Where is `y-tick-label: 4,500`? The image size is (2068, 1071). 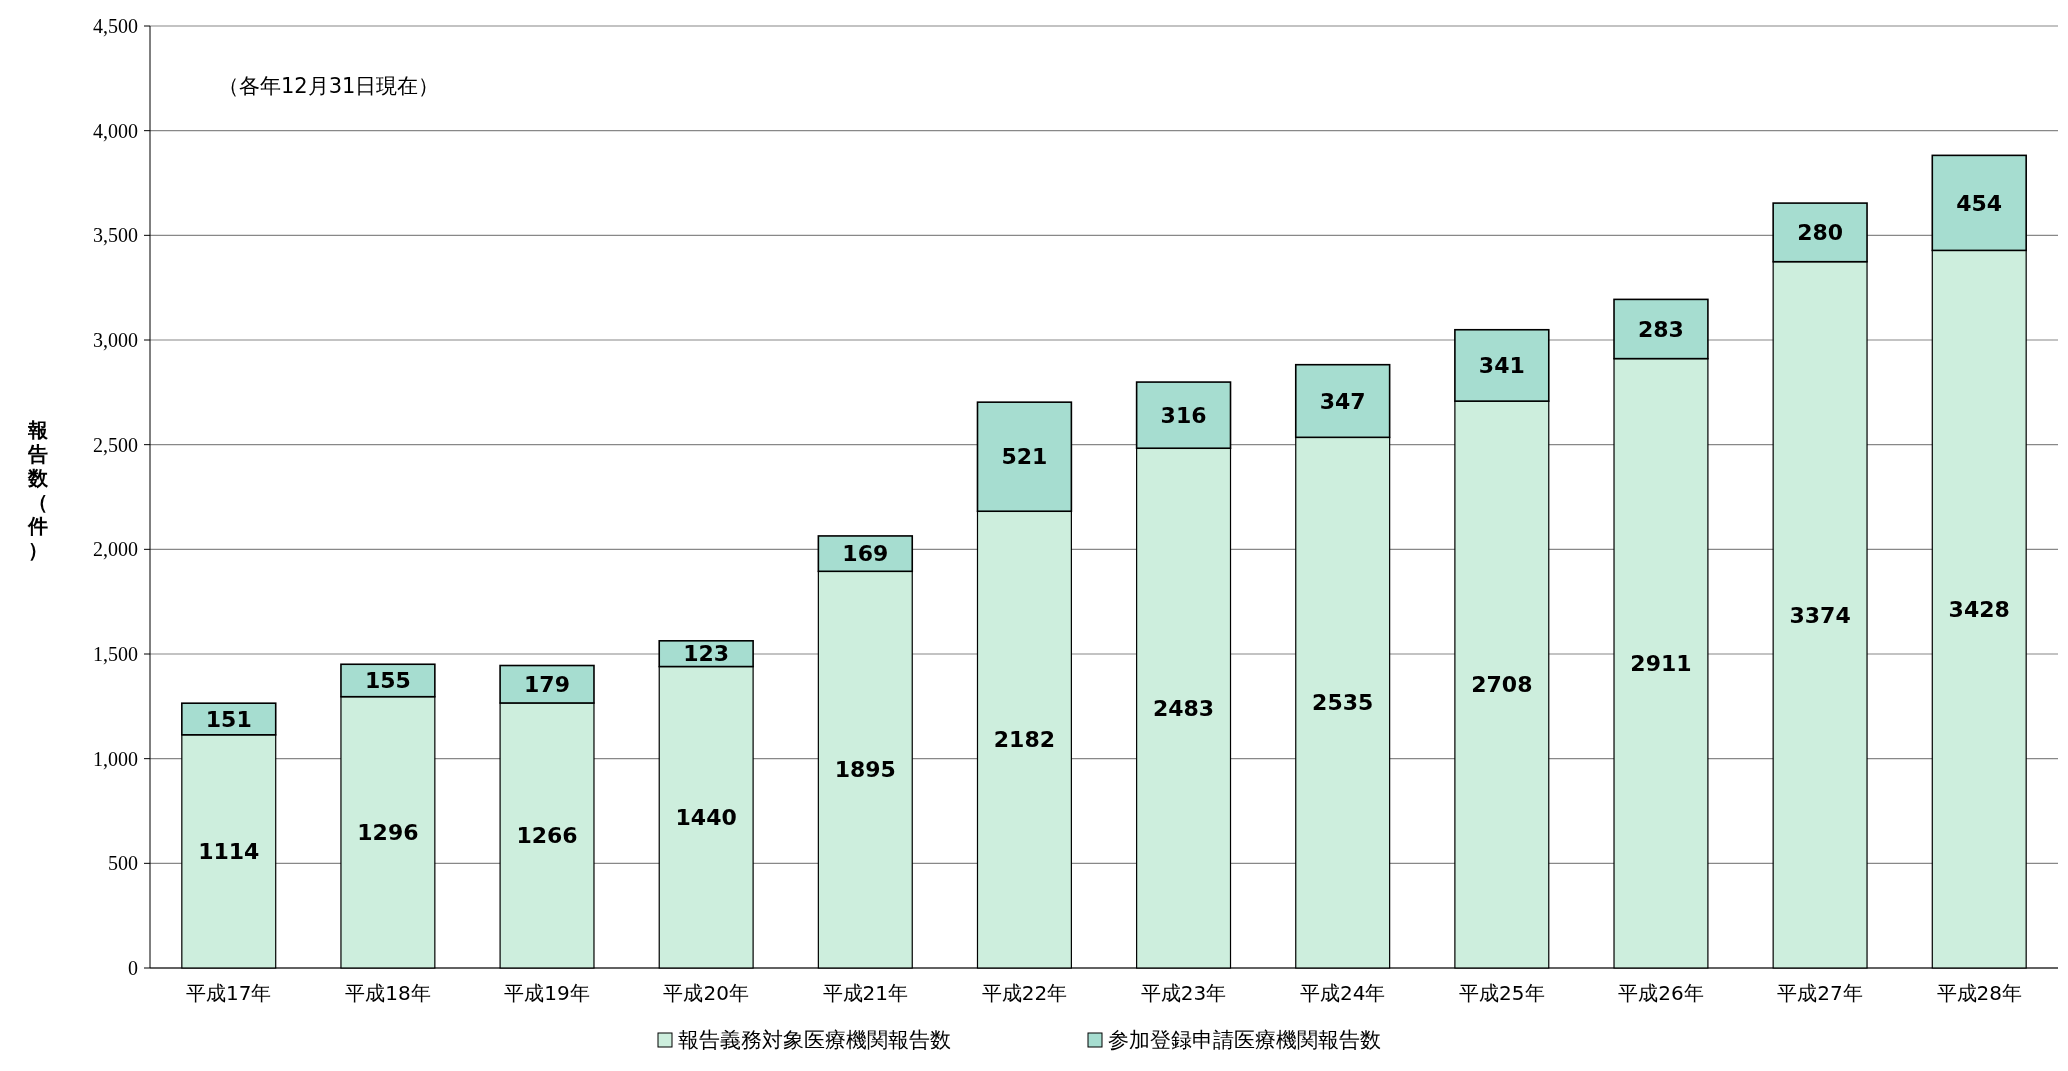 y-tick-label: 4,500 is located at coordinates (115, 26).